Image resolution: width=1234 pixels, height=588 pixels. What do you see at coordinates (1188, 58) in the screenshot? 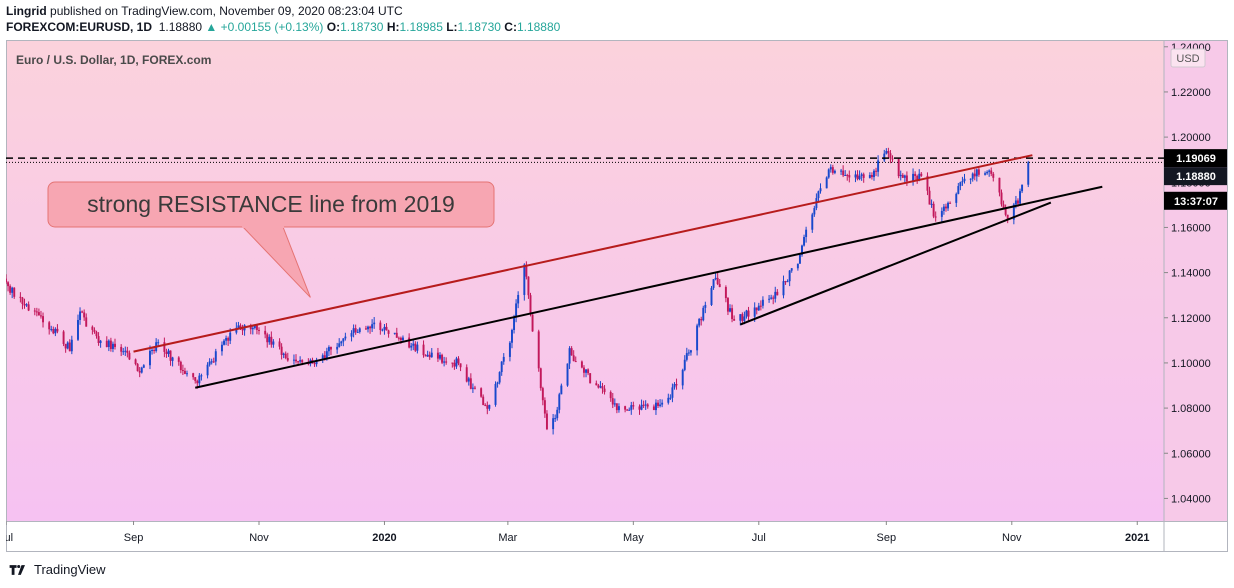
I see `currency-badge` at bounding box center [1188, 58].